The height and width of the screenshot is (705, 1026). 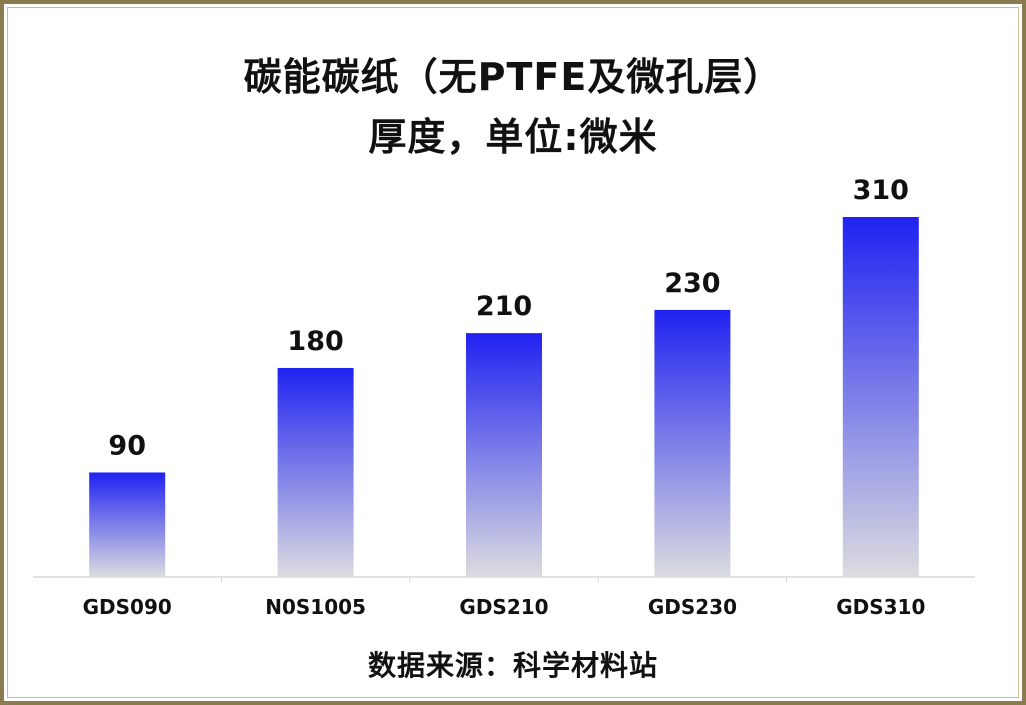 I want to click on category-label-gds230: GDS230, so click(x=692, y=607).